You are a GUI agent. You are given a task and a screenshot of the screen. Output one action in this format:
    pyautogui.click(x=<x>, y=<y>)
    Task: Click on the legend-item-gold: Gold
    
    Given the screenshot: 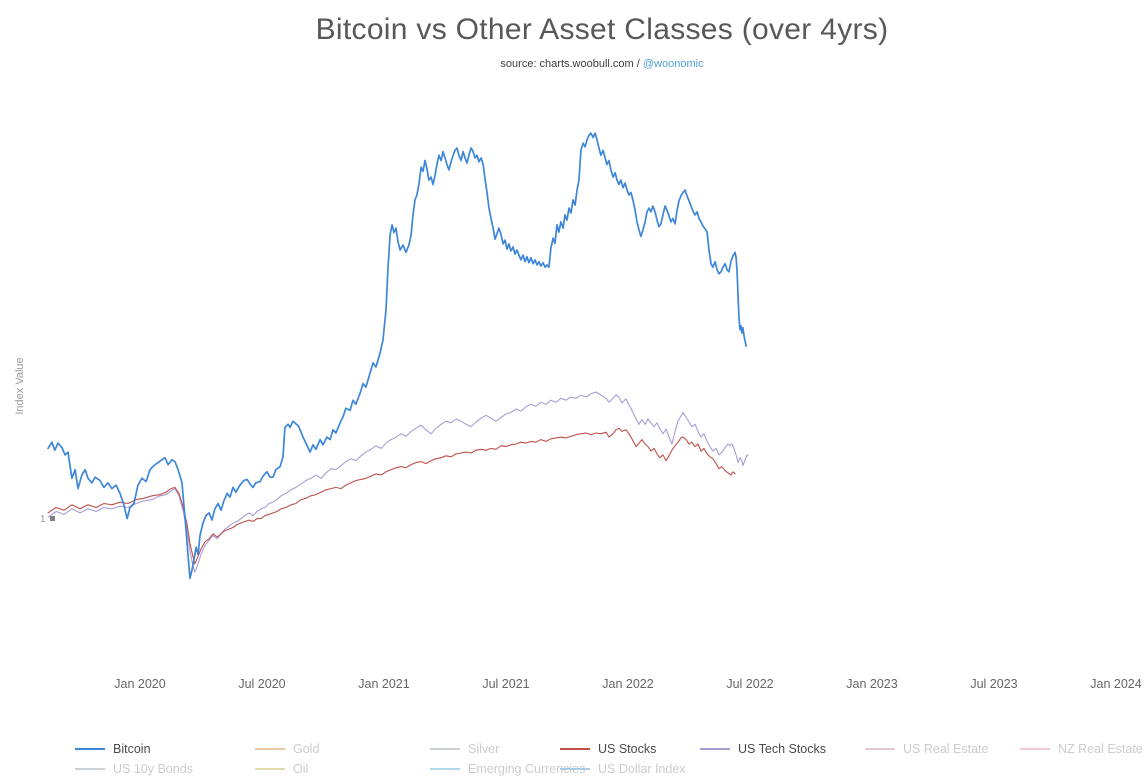 What is the action you would take?
    pyautogui.click(x=287, y=748)
    